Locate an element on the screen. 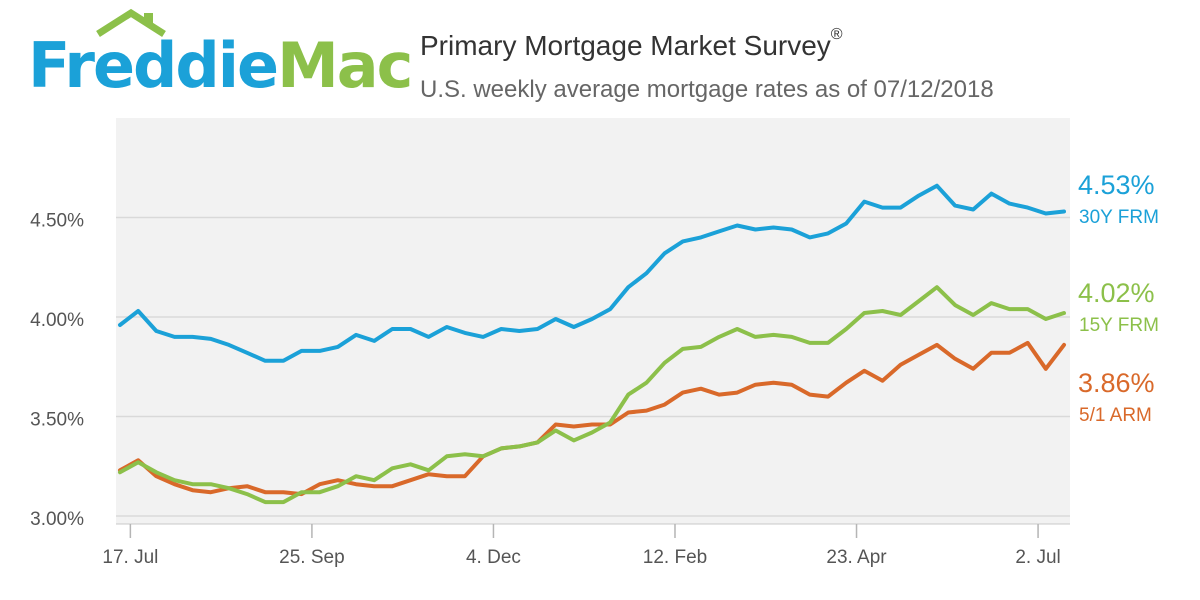 This screenshot has height=600, width=1200. end-value-30y: 4.53% is located at coordinates (1116, 185).